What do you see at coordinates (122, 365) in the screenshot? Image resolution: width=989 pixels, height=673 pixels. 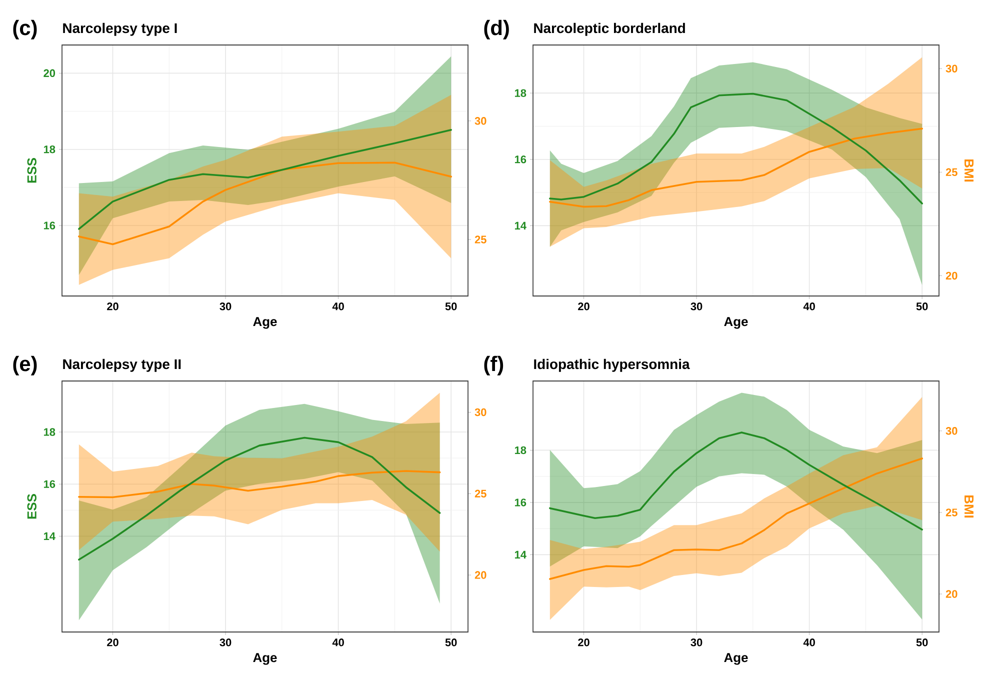 I see `chart-title: Narcolepsy type II` at bounding box center [122, 365].